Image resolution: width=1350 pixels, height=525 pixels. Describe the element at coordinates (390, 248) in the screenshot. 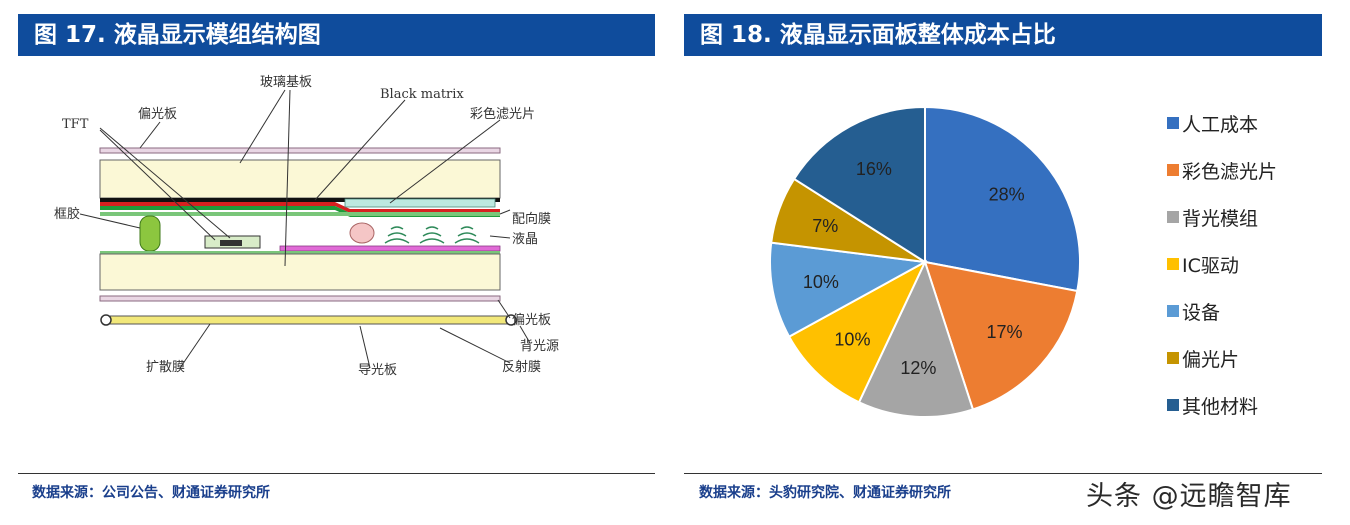

I see `pixel-electrode` at that location.